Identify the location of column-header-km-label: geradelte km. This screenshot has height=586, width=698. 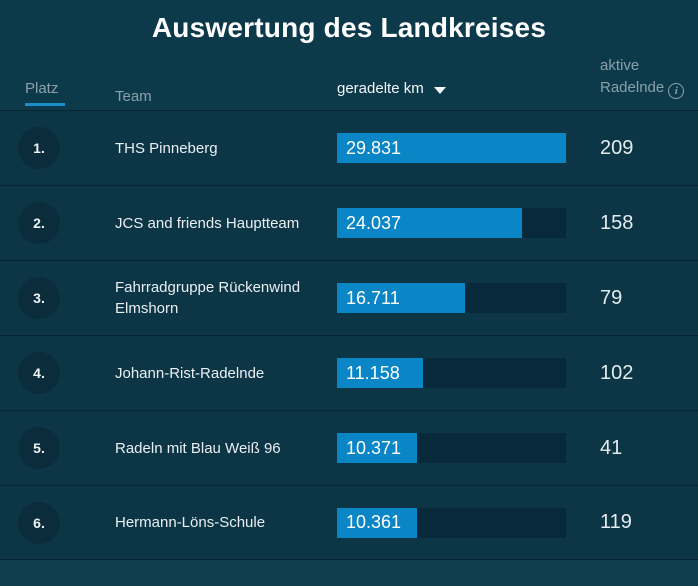
(380, 88).